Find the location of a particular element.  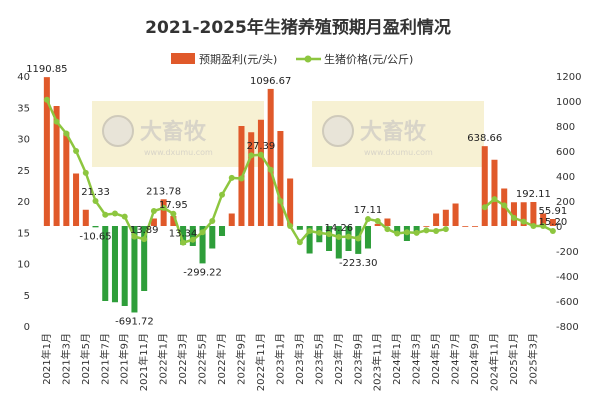

x-tick-label: 2021年3月 is located at coordinates (65, 359).